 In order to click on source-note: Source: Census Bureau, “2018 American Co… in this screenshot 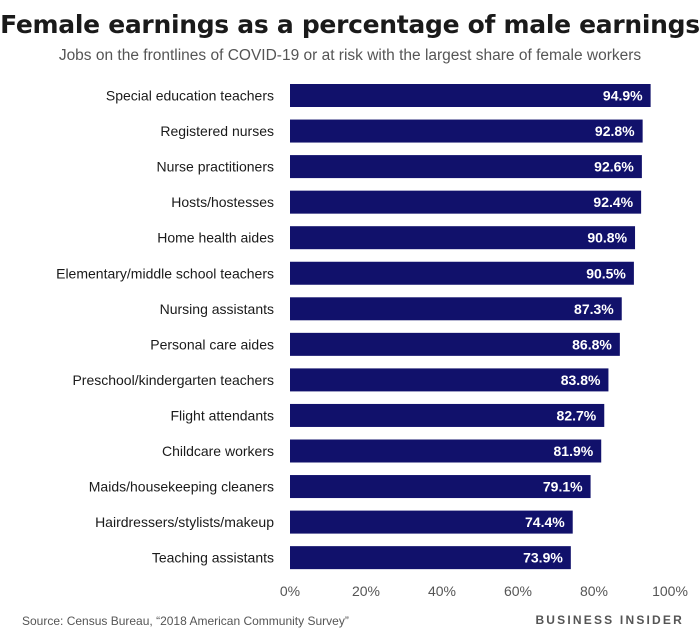, I will do `click(185, 621)`.